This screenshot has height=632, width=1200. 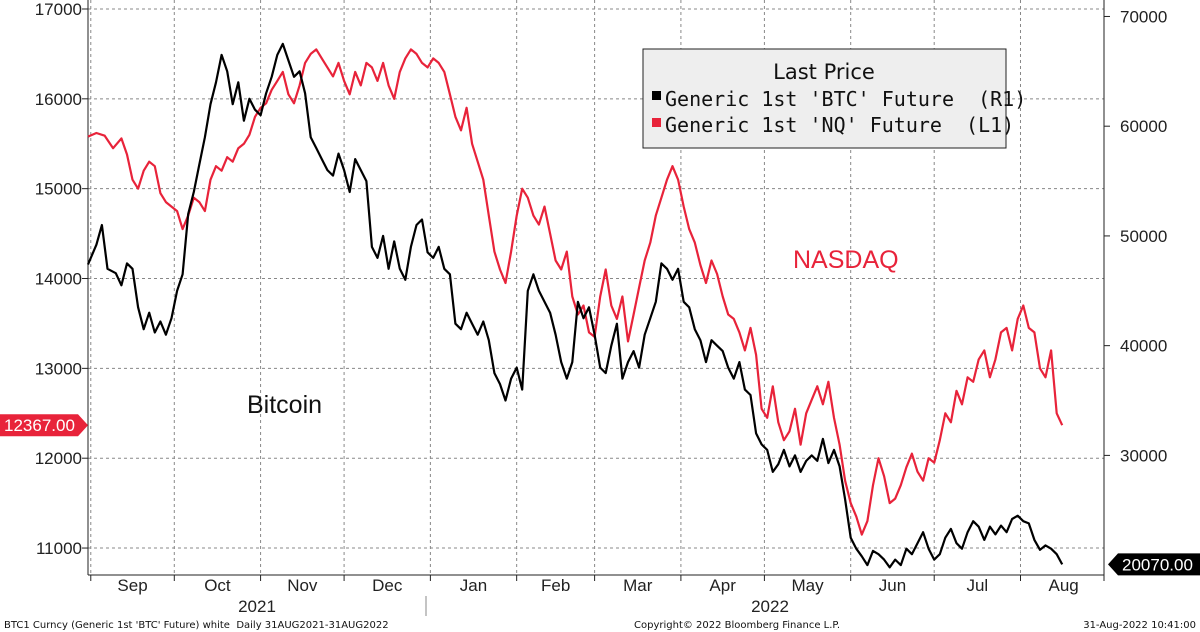 I want to click on month-label: May, so click(x=807, y=585).